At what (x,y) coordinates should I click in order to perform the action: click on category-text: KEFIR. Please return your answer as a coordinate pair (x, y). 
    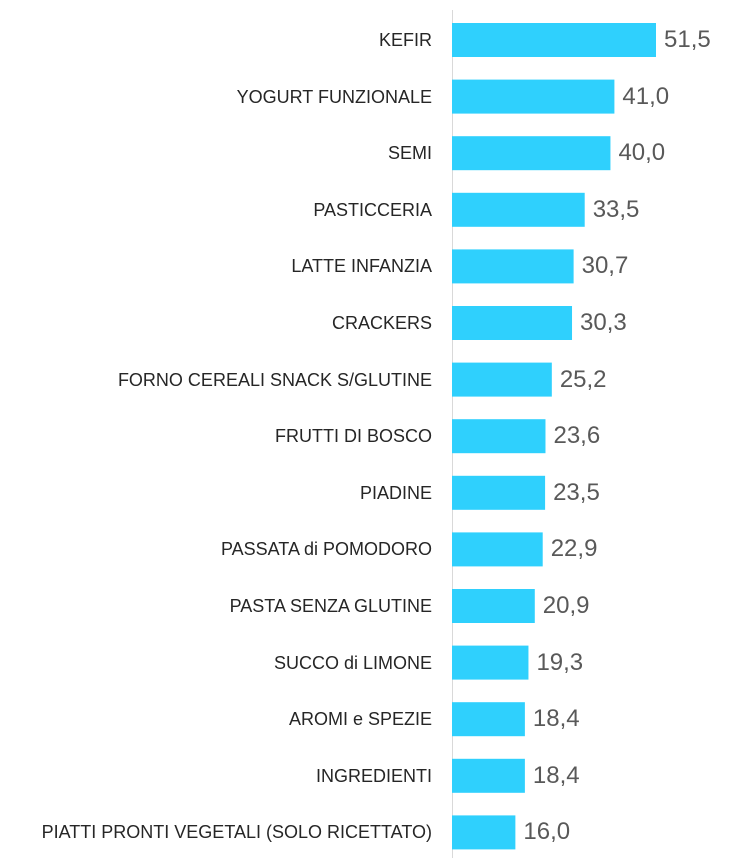
    Looking at the image, I should click on (405, 40).